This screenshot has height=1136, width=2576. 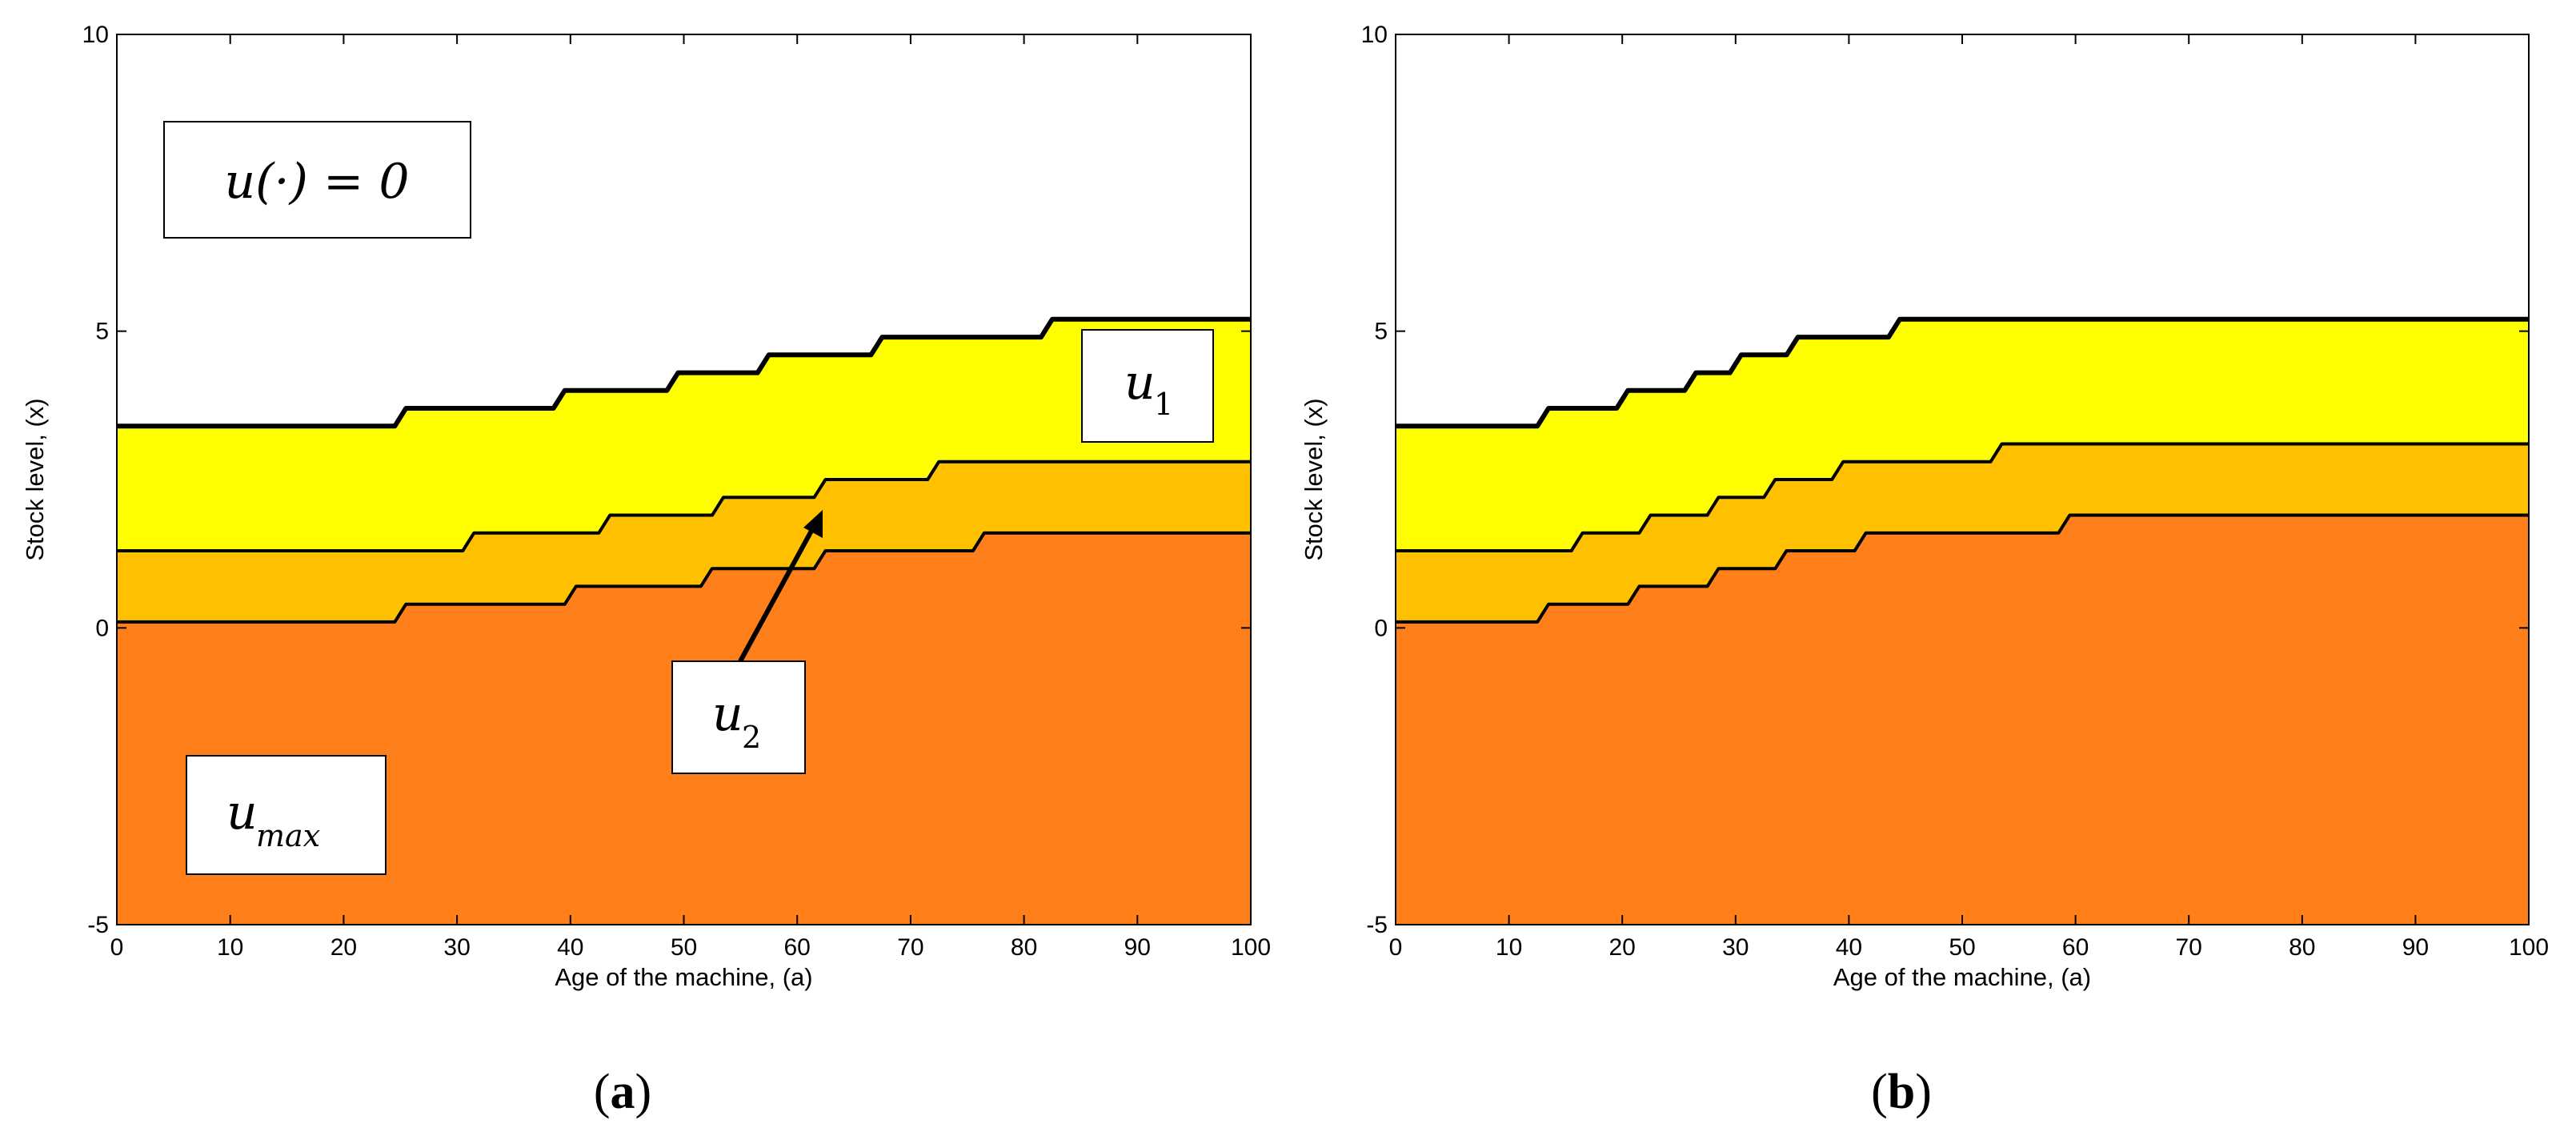 I want to click on callout-umax-sub: max, so click(x=288, y=835).